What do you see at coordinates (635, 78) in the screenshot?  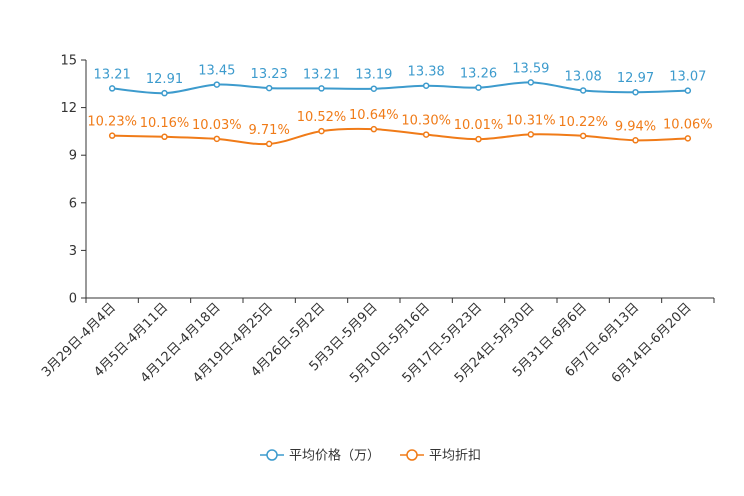 I see `data-label-avg-price: 12.97` at bounding box center [635, 78].